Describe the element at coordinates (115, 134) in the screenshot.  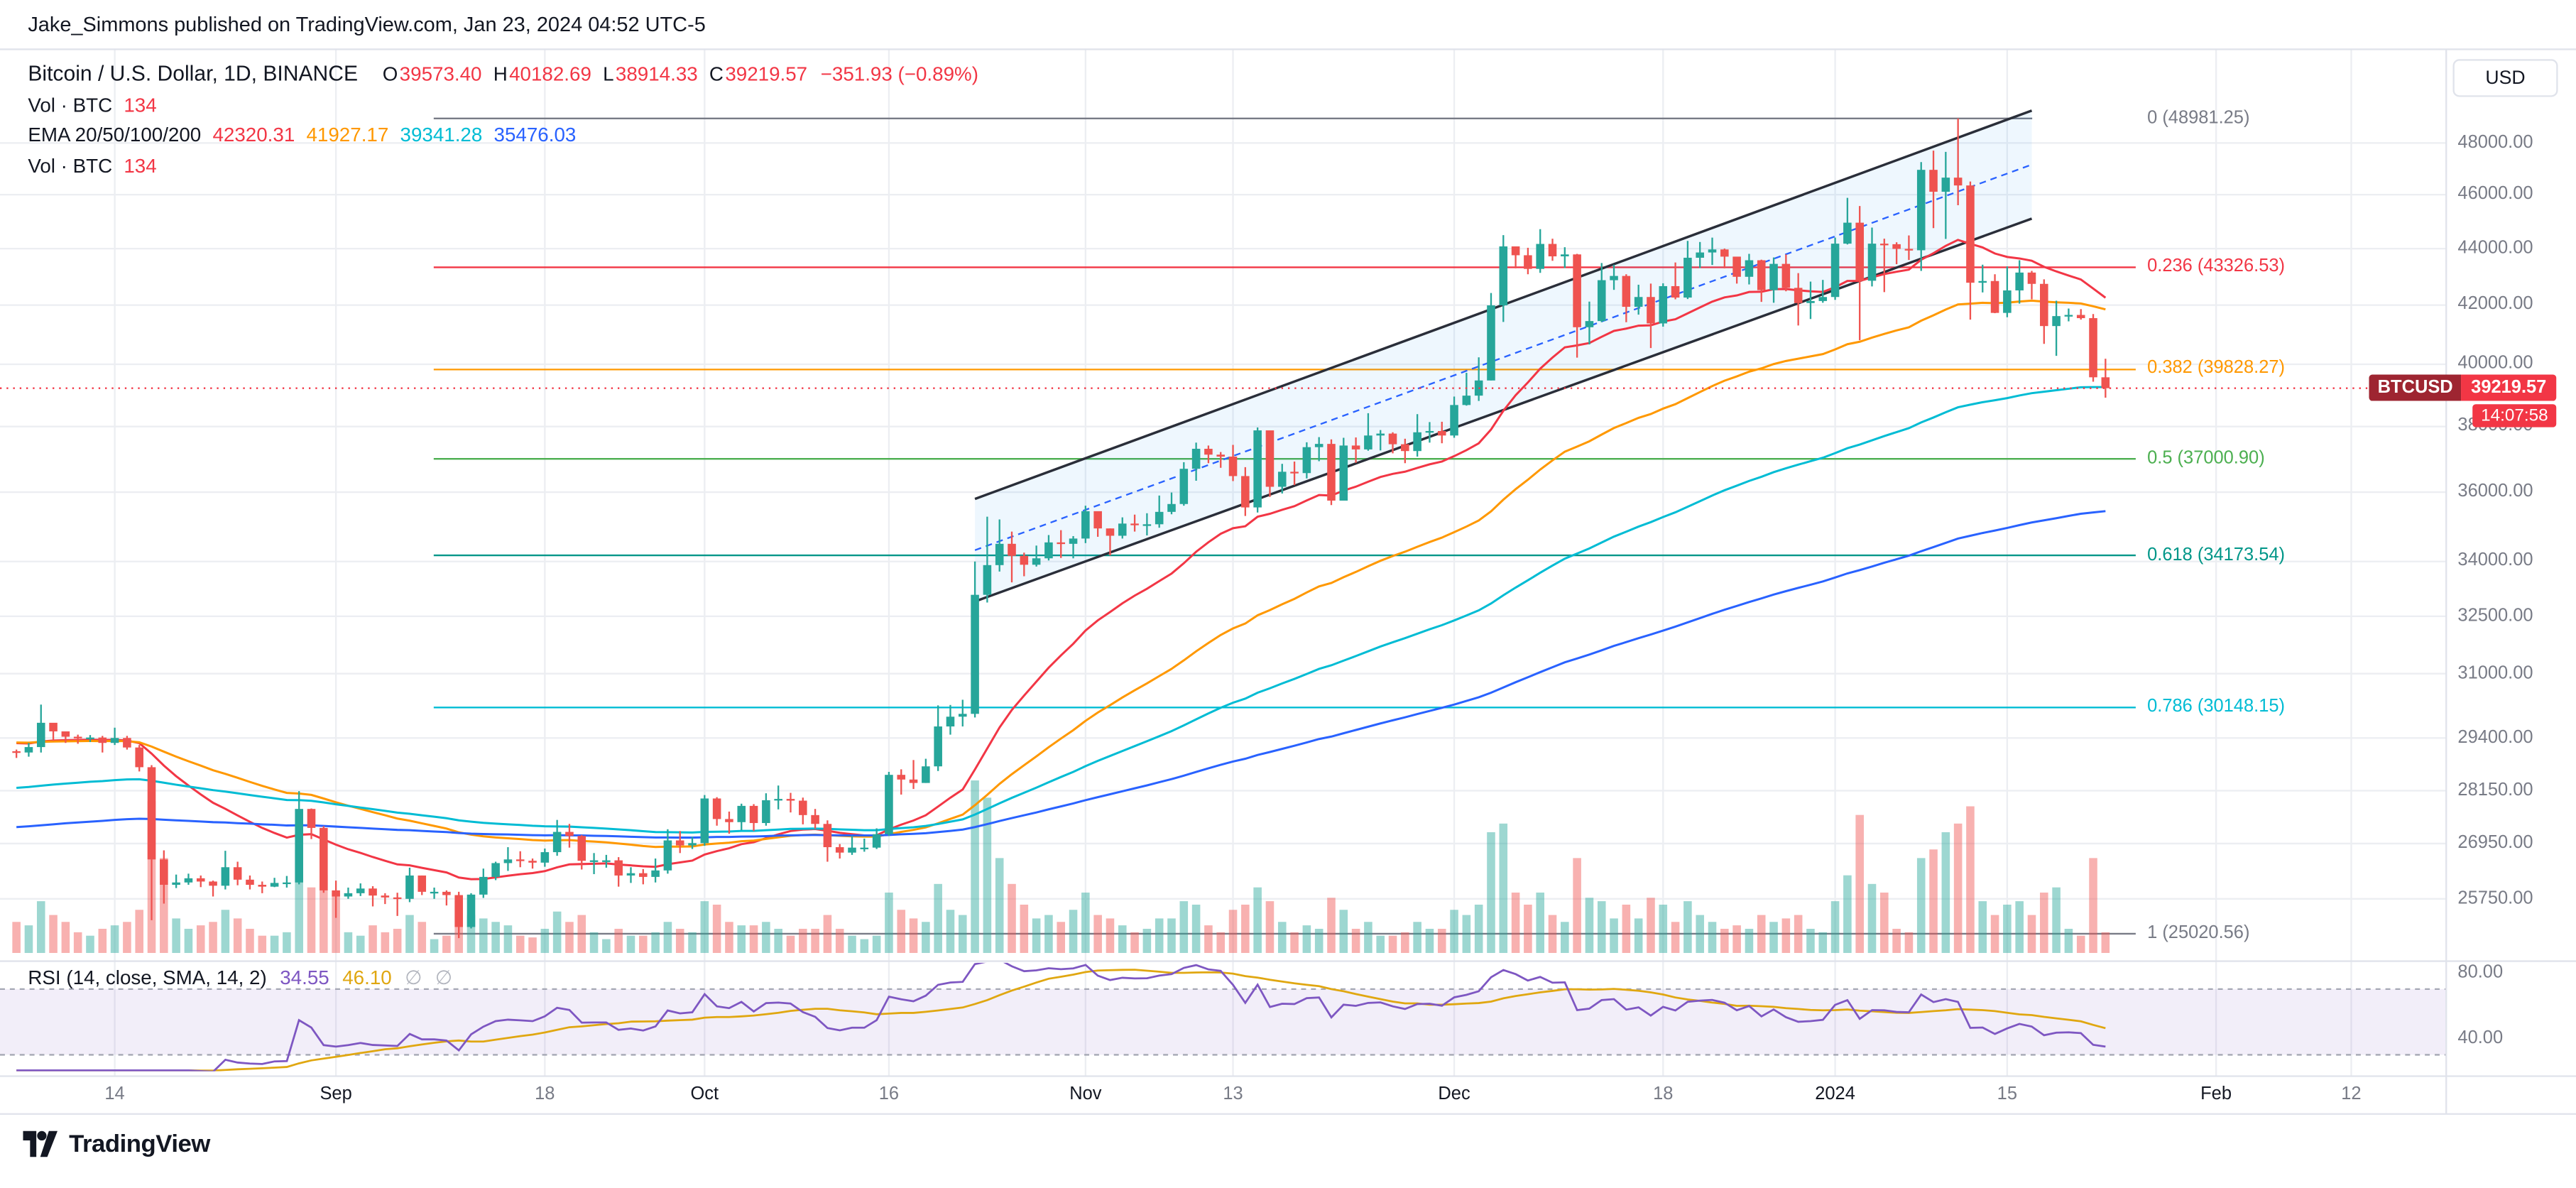
I see `ema-legend-label: EMA 20/50/100/200` at that location.